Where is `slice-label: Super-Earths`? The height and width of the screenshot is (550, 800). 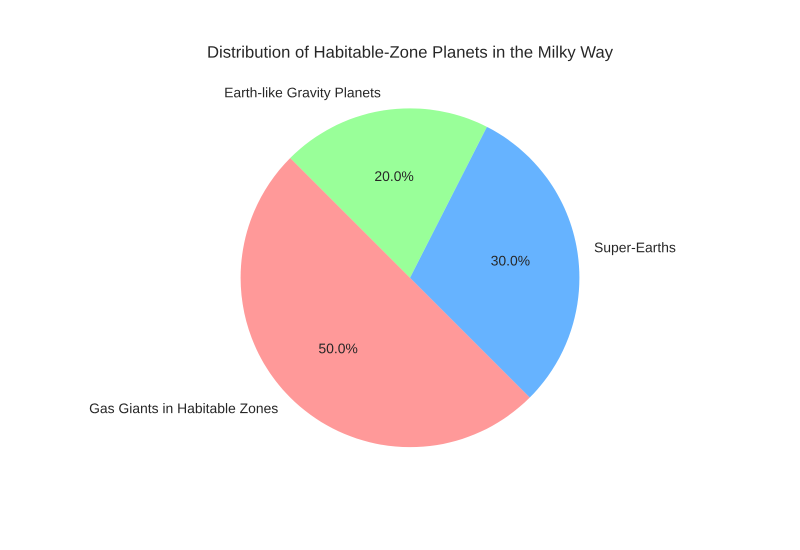 slice-label: Super-Earths is located at coordinates (635, 249).